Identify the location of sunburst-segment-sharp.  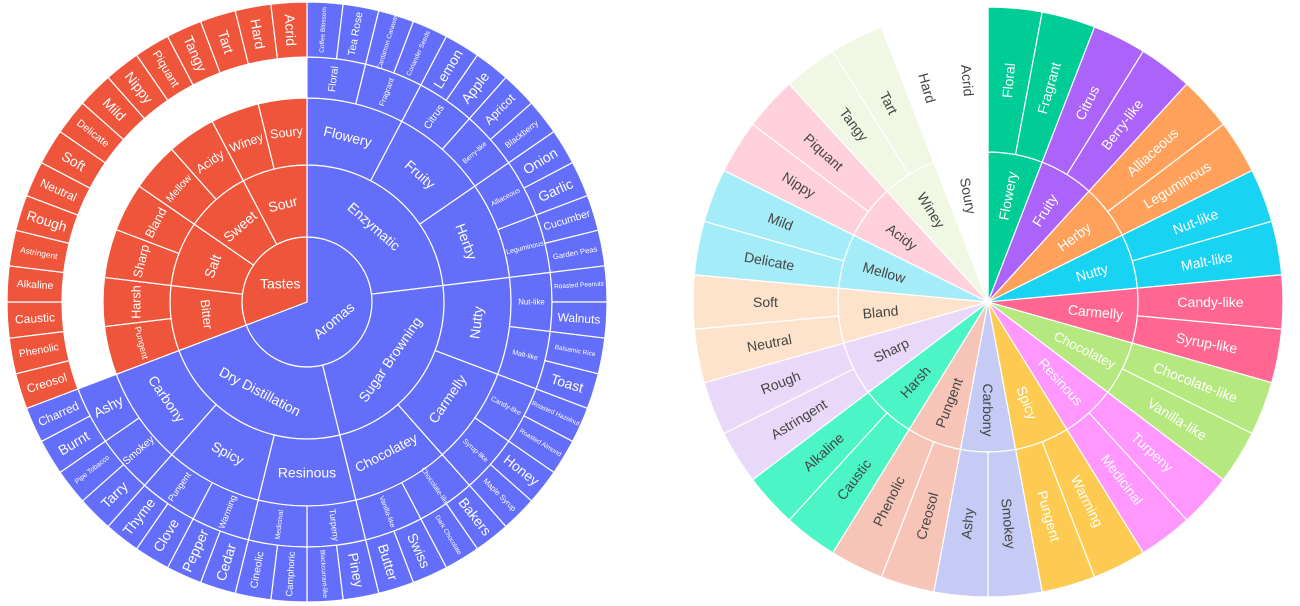
(141, 257).